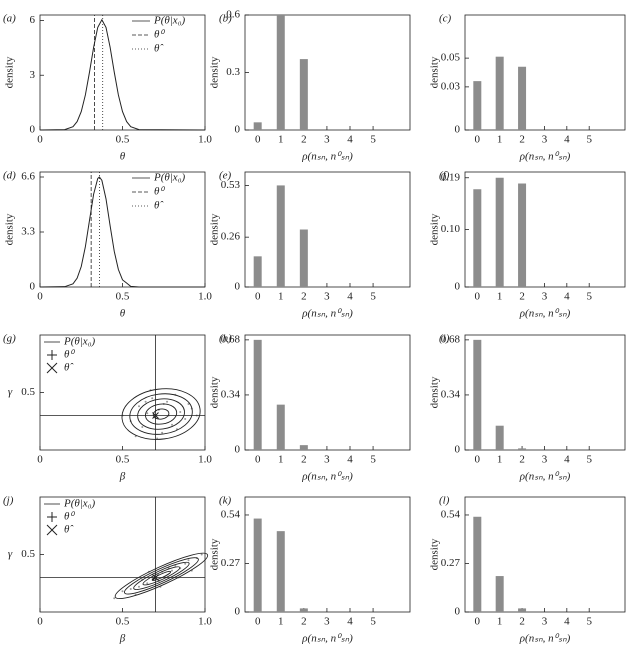  I want to click on x-tick-label: 0.5, so click(123, 140).